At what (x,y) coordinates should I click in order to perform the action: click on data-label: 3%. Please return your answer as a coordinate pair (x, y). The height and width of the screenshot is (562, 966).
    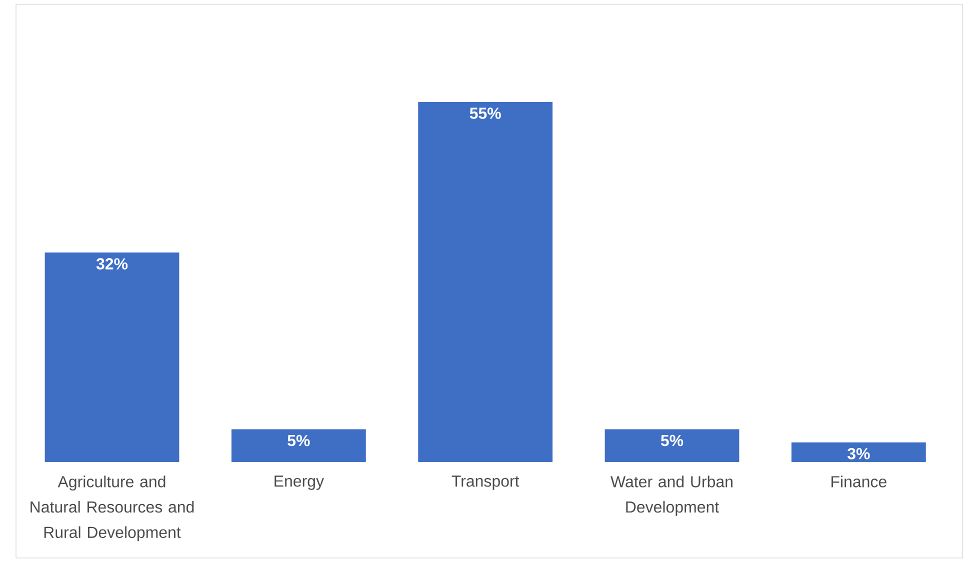
    Looking at the image, I should click on (858, 454).